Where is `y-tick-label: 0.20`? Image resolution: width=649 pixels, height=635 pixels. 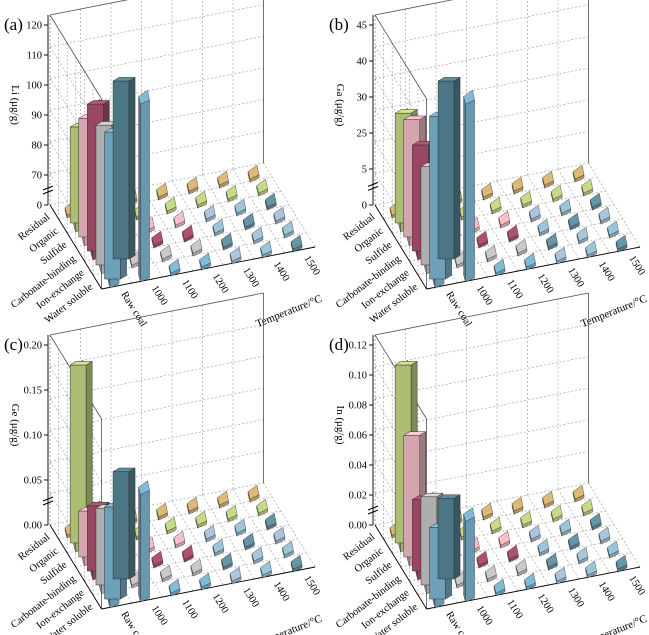 y-tick-label: 0.20 is located at coordinates (33, 346).